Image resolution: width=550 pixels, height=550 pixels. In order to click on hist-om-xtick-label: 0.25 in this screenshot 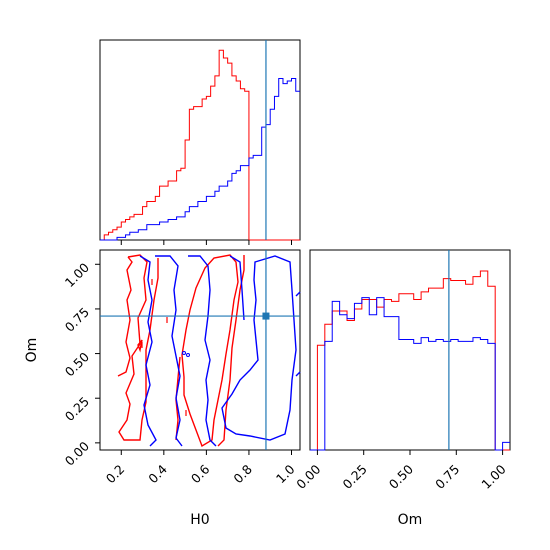, I will do `click(355, 477)`.